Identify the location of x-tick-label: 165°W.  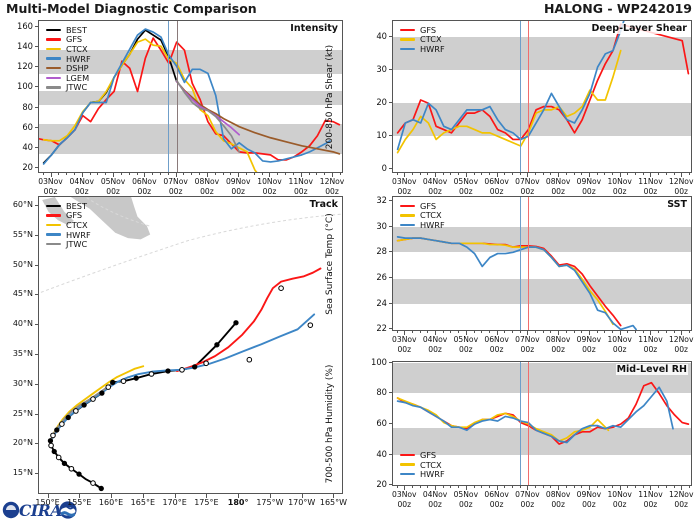
(333, 502).